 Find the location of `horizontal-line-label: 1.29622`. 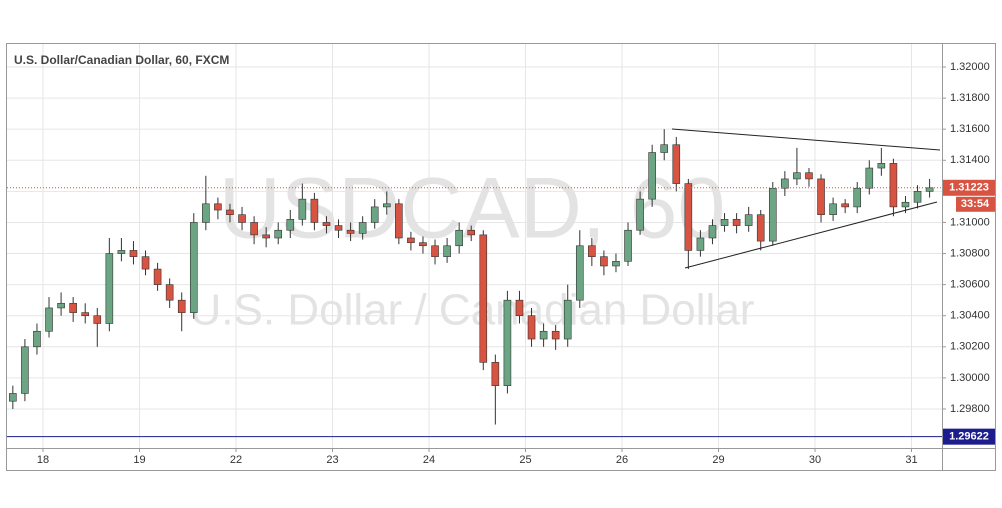

horizontal-line-label: 1.29622 is located at coordinates (969, 437).